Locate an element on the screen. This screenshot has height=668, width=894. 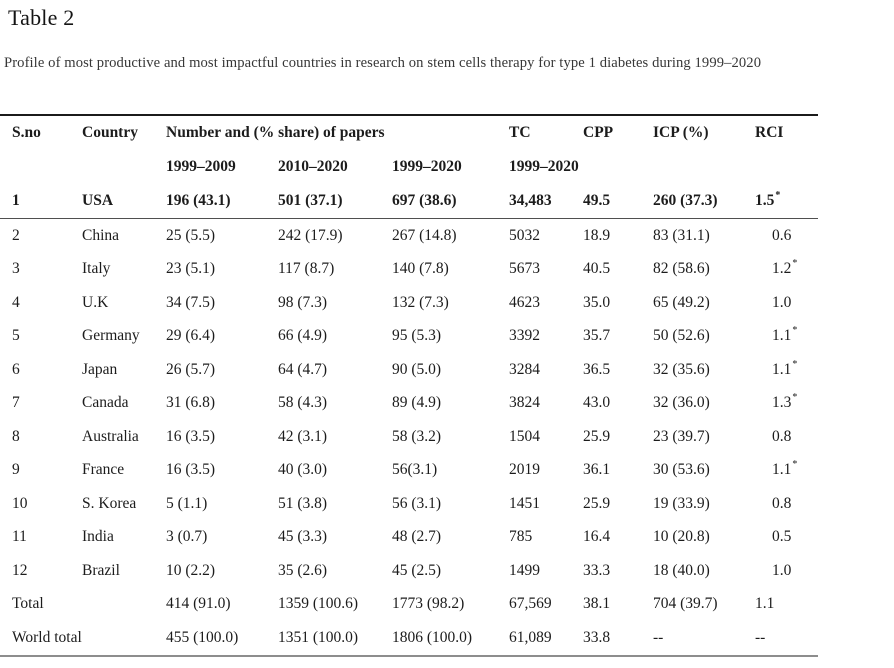
cell-papers-1999-2009: 455 (100.0) is located at coordinates (202, 637).